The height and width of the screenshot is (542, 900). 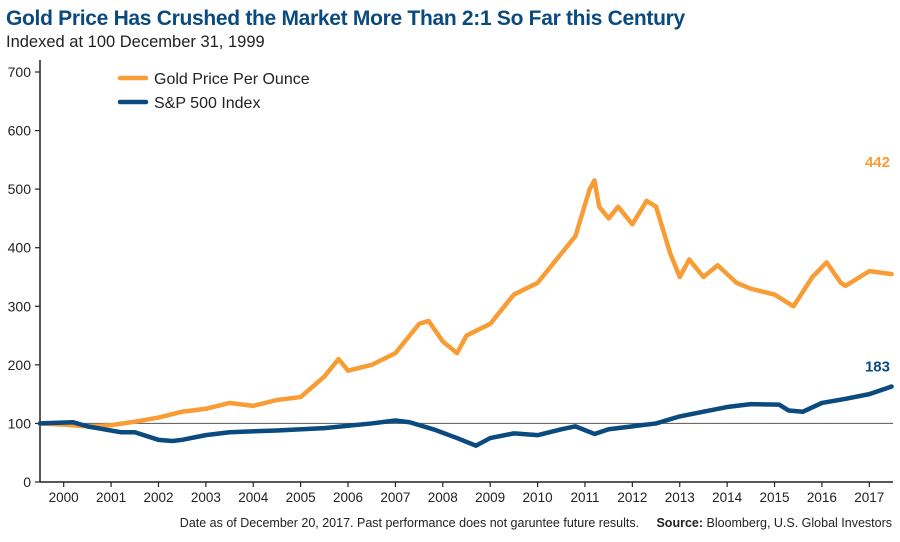 I want to click on chart-subtitle: Indexed at 100 December 31, 1999, so click(x=135, y=42).